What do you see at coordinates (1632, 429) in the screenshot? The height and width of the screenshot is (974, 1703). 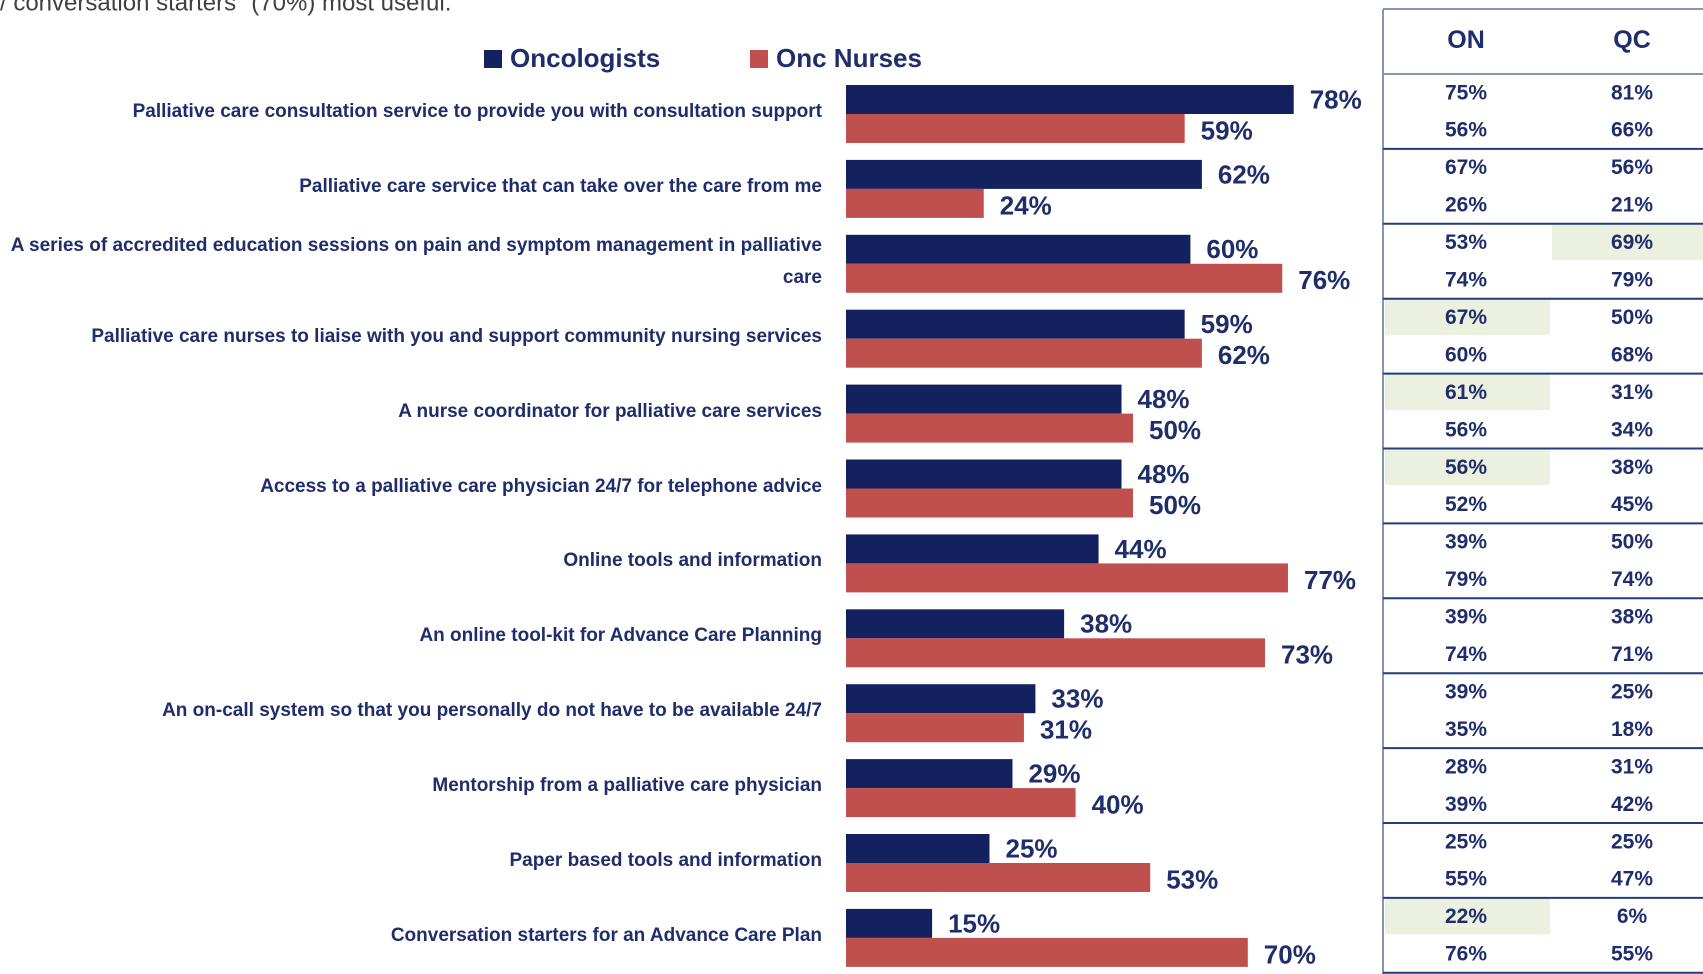 I see `table-cell: 34%` at bounding box center [1632, 429].